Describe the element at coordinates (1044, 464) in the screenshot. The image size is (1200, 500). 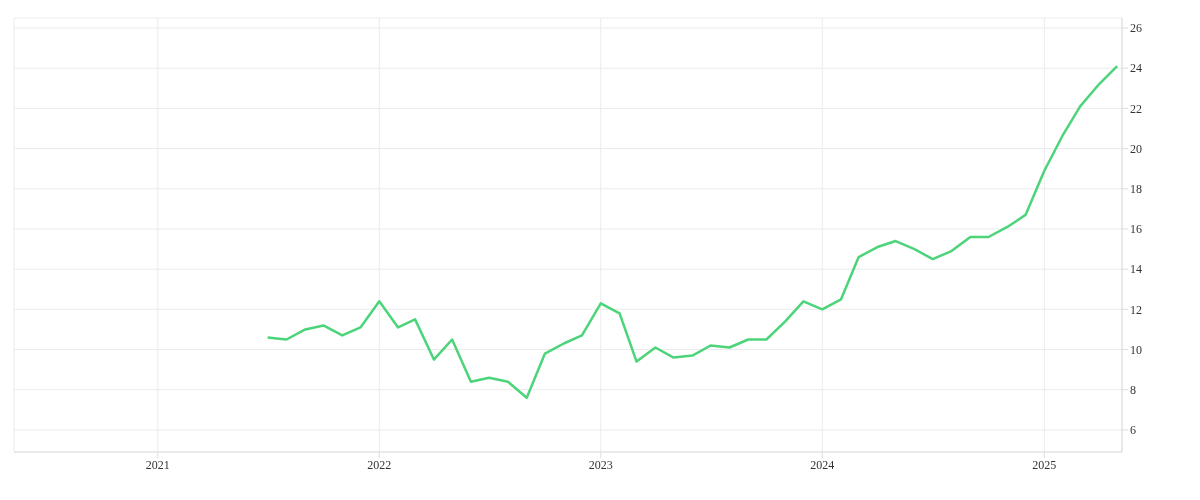
I see `x-tick-label: 2025` at that location.